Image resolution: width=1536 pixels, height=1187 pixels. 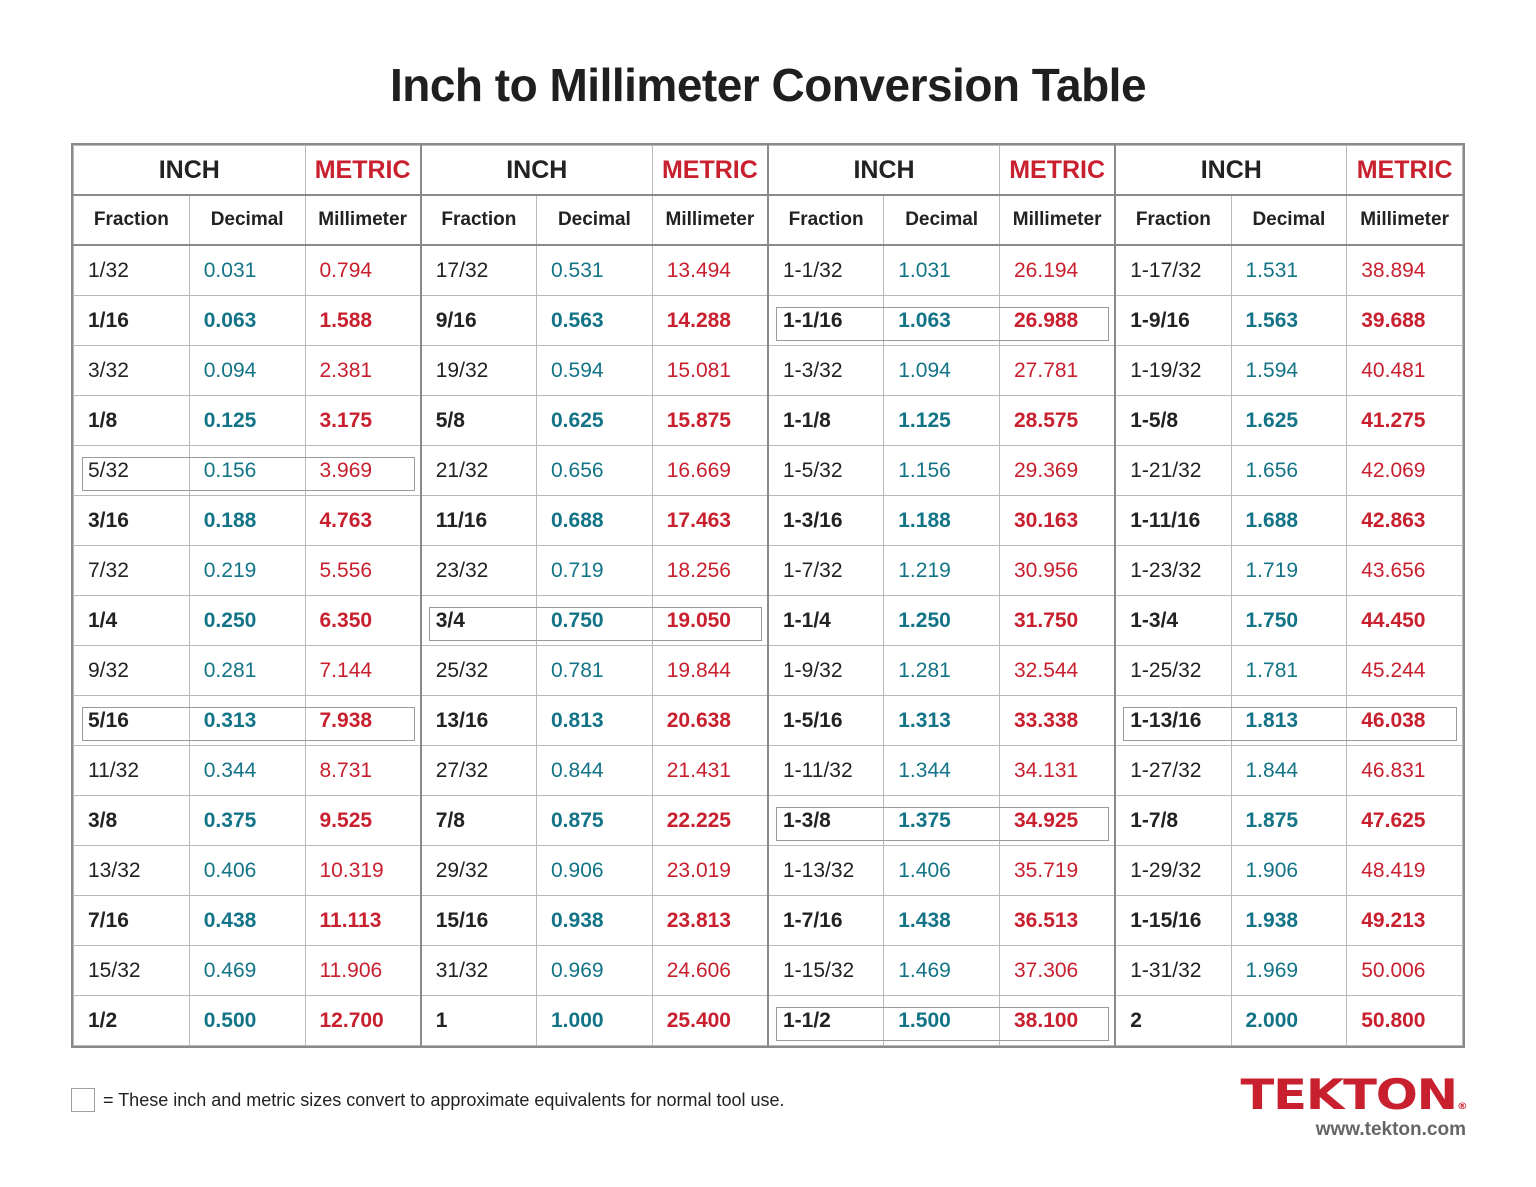 What do you see at coordinates (1231, 170) in the screenshot?
I see `inch-header: INCH` at bounding box center [1231, 170].